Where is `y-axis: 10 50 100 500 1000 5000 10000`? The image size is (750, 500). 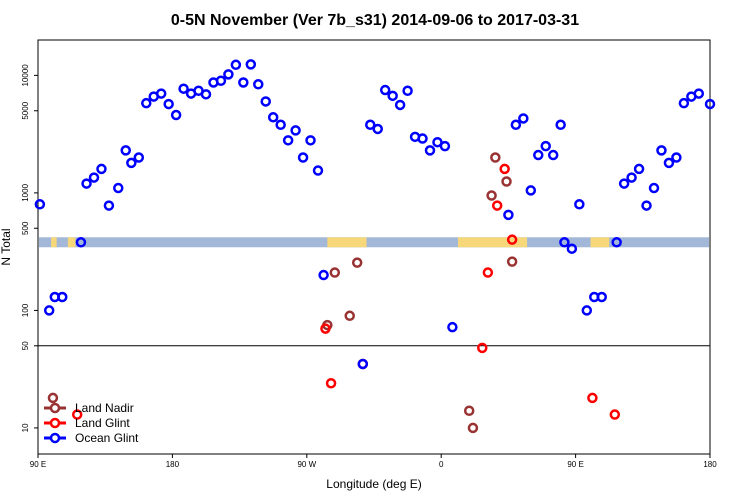 y-axis: 10 50 100 500 1000 5000 10000 is located at coordinates (29, 248).